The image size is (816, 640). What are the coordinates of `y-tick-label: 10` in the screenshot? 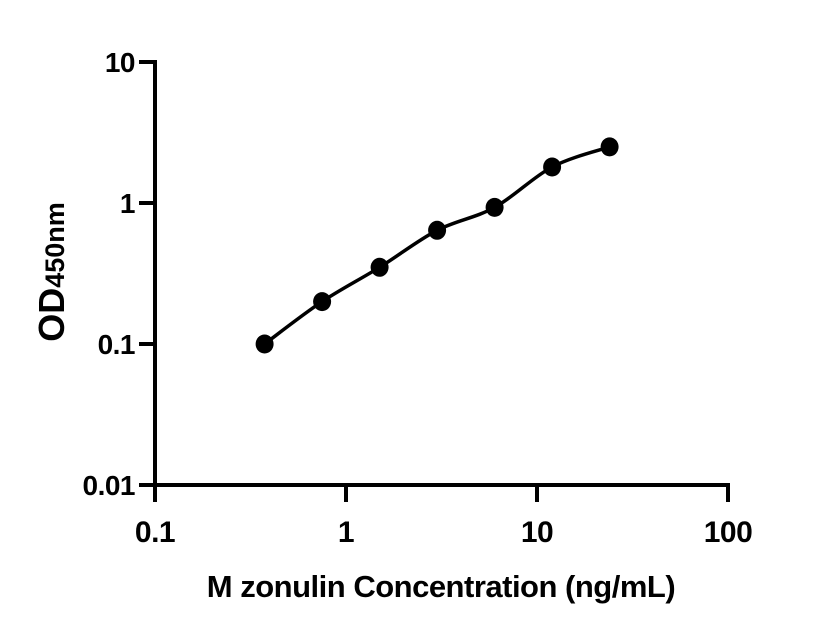 It's located at (120, 62).